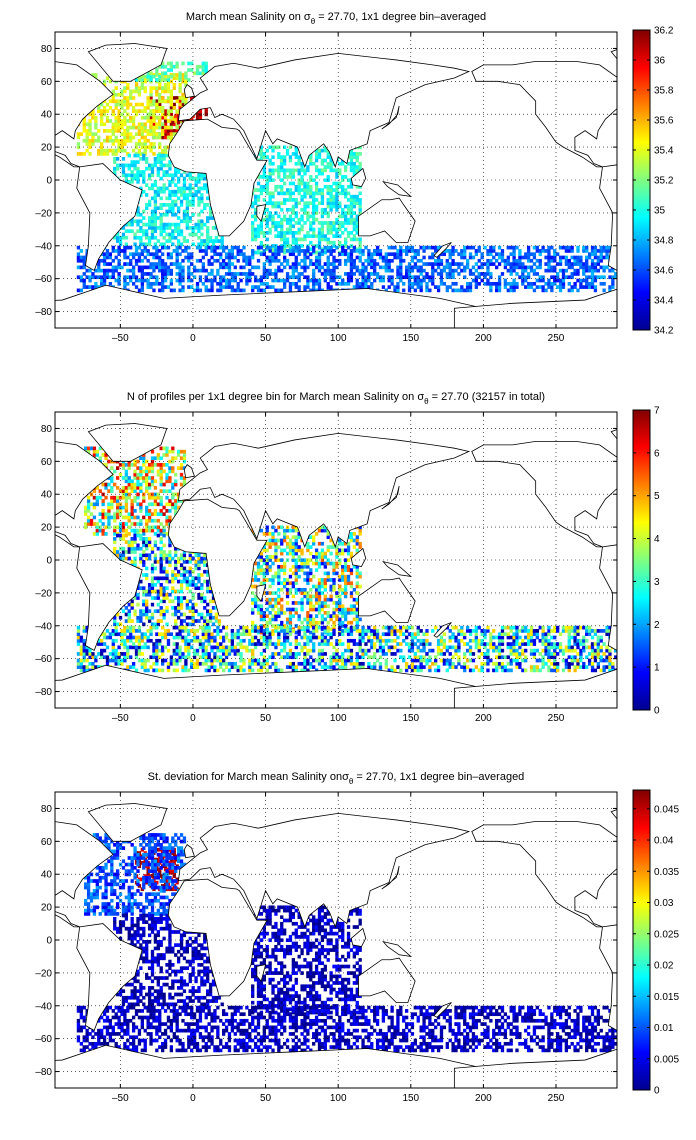  What do you see at coordinates (43, 213) in the screenshot?
I see `y-tick-label: –20` at bounding box center [43, 213].